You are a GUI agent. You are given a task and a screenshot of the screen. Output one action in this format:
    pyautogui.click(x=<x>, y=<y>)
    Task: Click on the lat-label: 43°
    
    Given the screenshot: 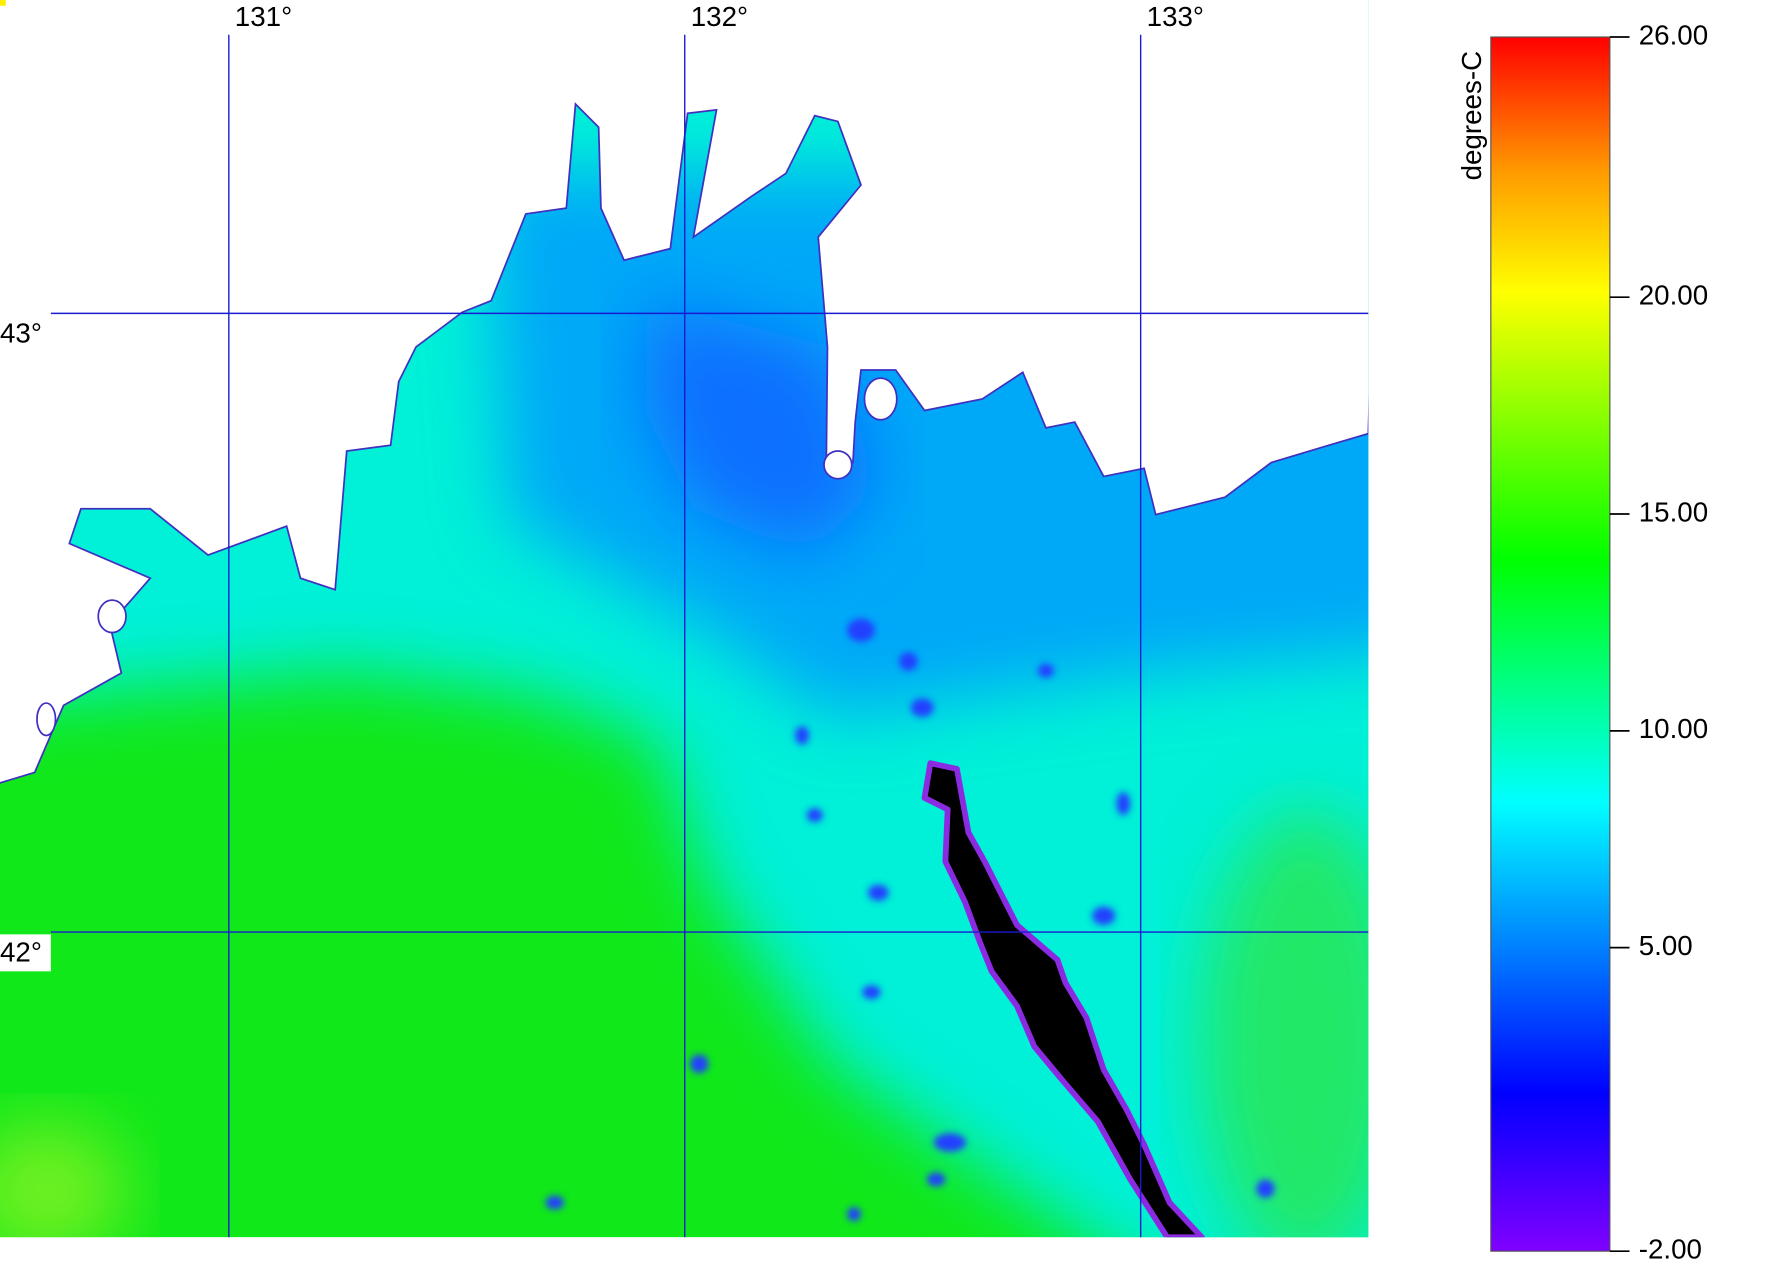 What is the action you would take?
    pyautogui.click(x=21, y=333)
    